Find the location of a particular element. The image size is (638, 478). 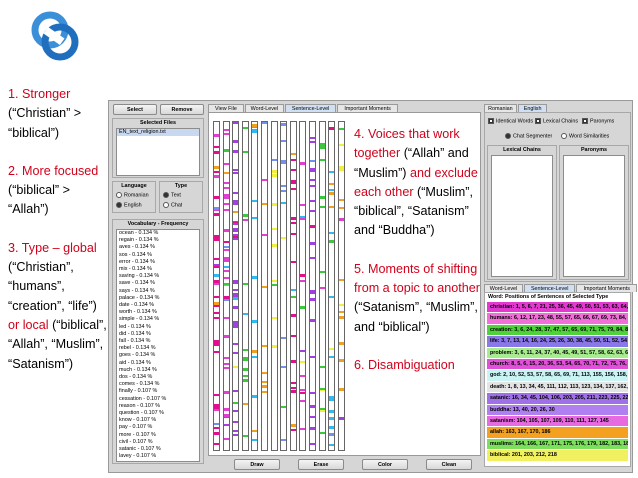

vocabulary-item: goes - 0.134 % is located at coordinates (137, 355).